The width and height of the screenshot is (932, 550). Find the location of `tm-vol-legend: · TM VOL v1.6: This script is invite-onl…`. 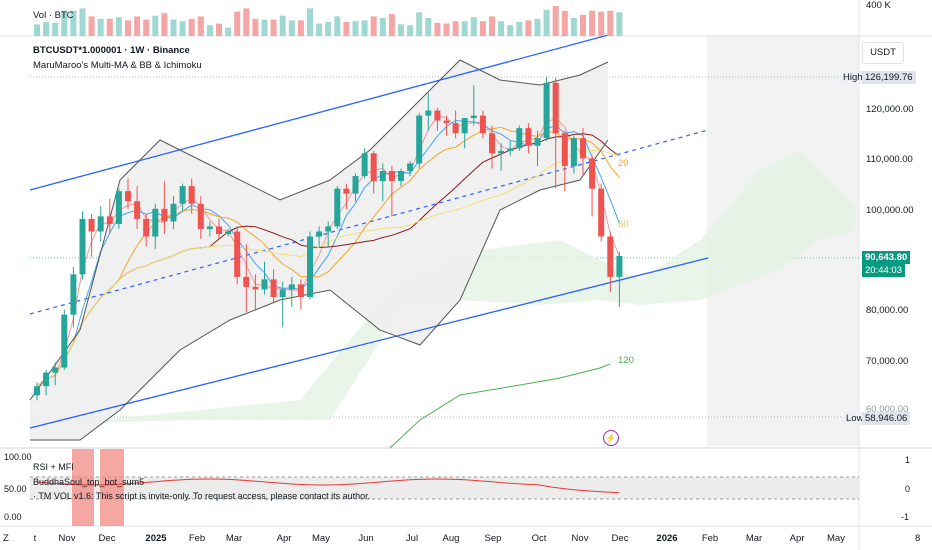

tm-vol-legend: · TM VOL v1.6: This script is invite-onl… is located at coordinates (202, 496).